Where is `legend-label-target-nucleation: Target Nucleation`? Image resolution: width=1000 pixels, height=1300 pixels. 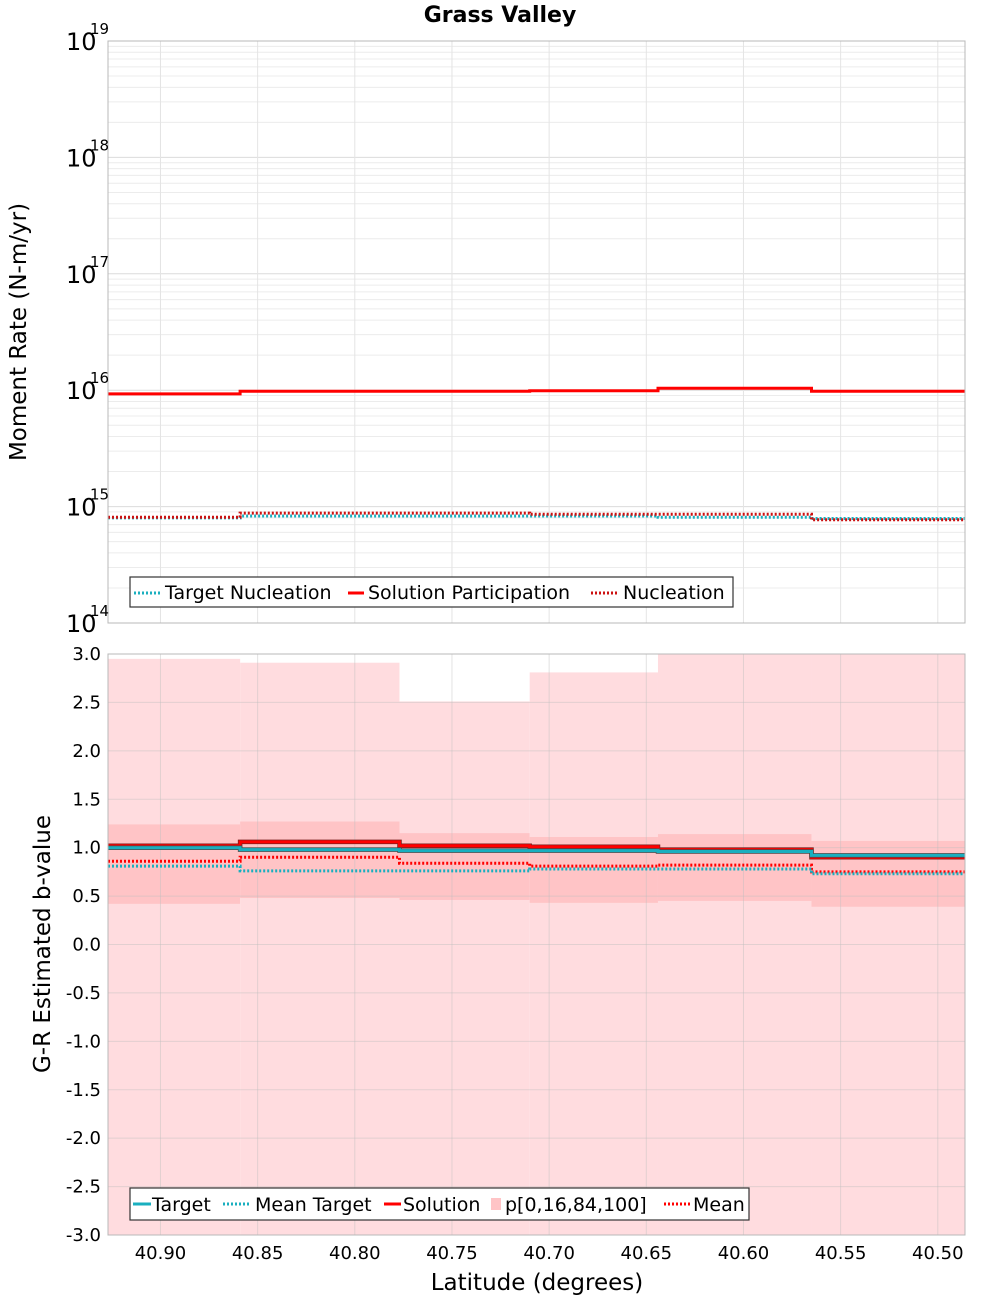 legend-label-target-nucleation: Target Nucleation is located at coordinates (248, 593).